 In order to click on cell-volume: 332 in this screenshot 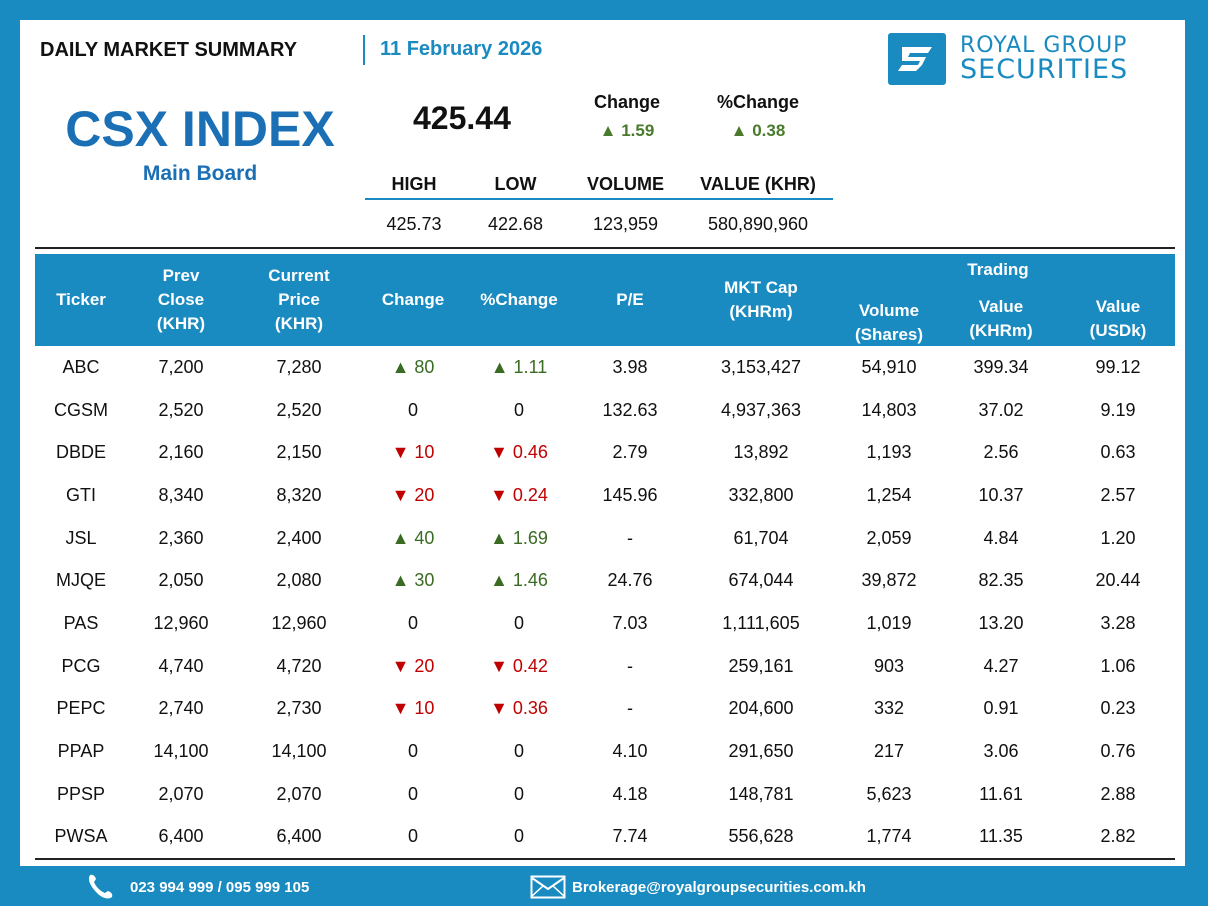, I will do `click(889, 708)`.